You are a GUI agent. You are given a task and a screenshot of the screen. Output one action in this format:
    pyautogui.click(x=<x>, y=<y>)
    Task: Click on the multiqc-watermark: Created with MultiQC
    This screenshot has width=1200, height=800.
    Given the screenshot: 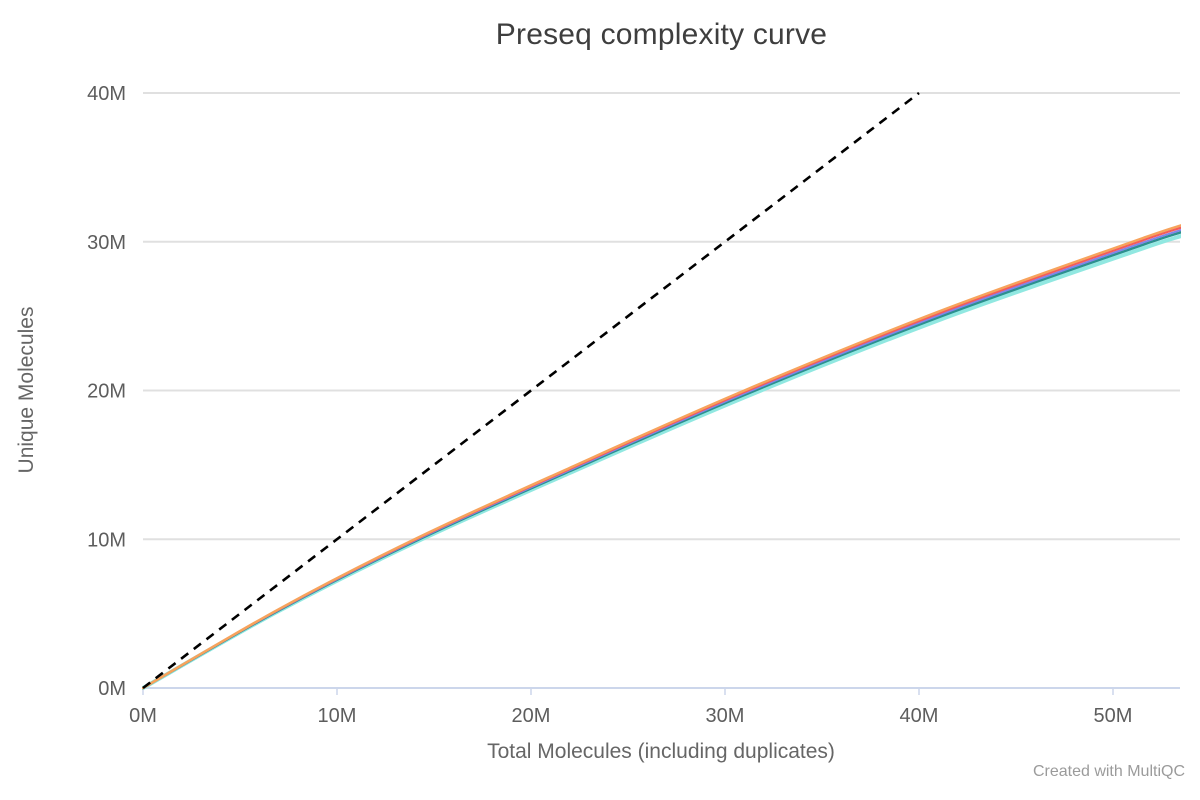 What is the action you would take?
    pyautogui.click(x=1108, y=771)
    